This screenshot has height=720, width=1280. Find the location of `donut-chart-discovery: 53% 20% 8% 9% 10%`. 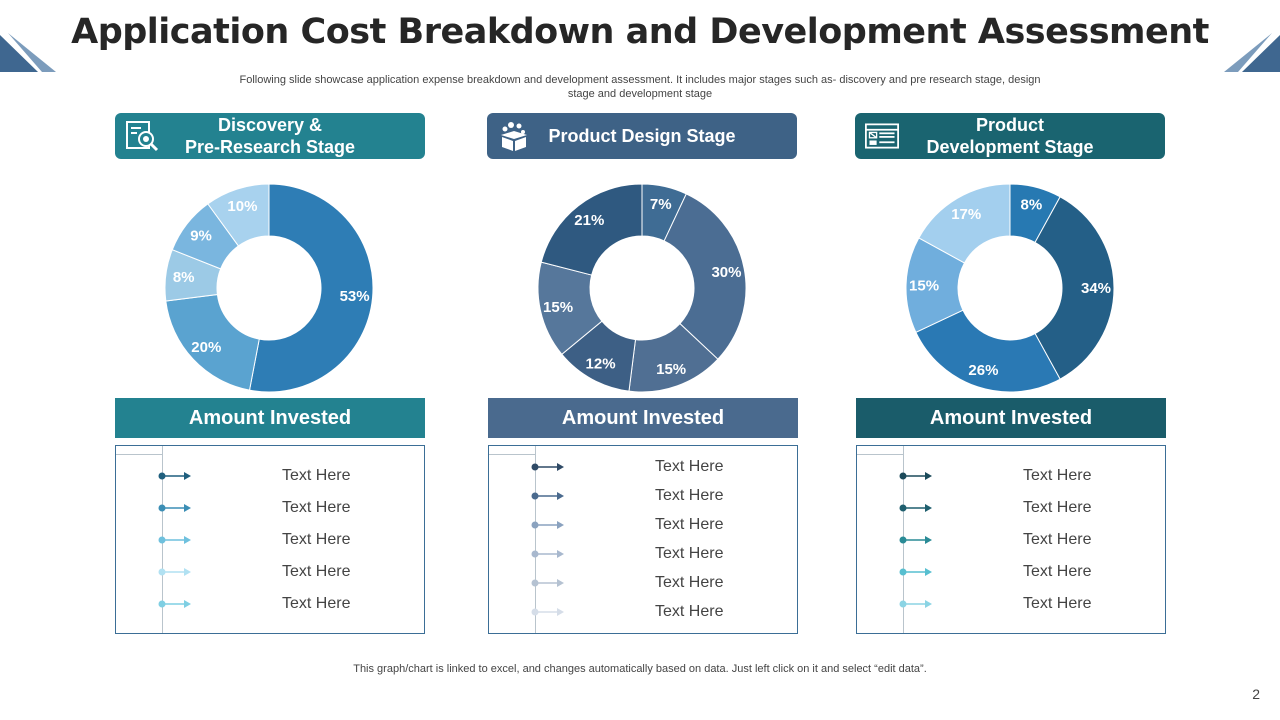

donut-chart-discovery: 53% 20% 8% 9% 10% is located at coordinates (269, 288).